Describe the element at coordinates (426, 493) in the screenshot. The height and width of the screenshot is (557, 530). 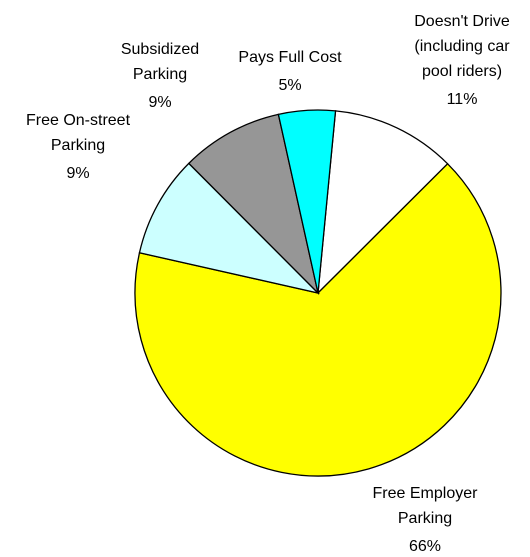
I see `slice-label: Free Employer` at that location.